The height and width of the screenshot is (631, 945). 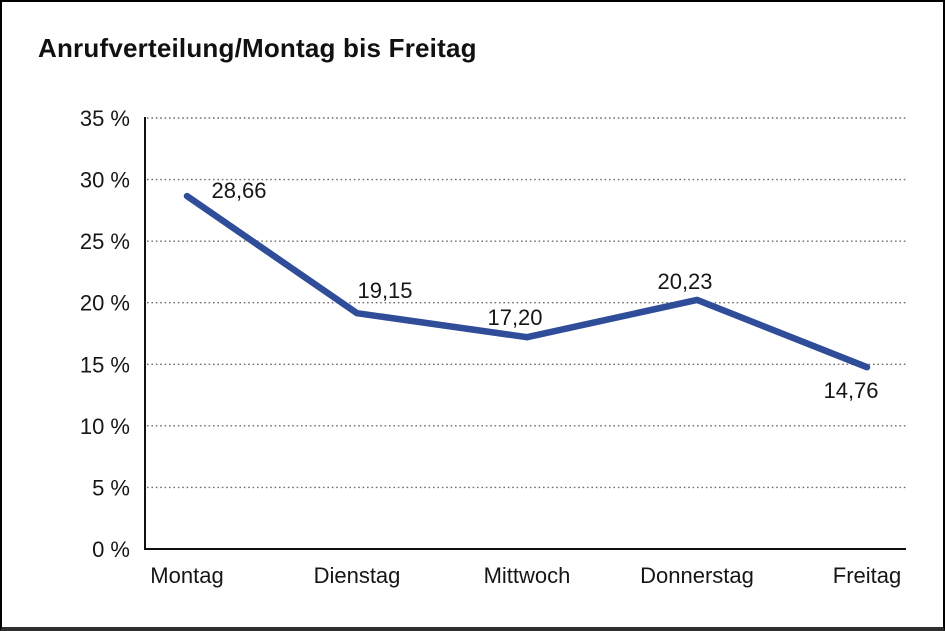 What do you see at coordinates (850, 390) in the screenshot?
I see `data-label: 14,76` at bounding box center [850, 390].